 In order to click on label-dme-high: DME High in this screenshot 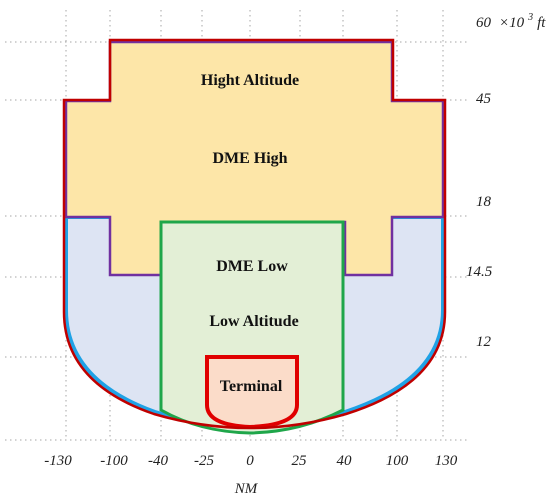, I will do `click(249, 158)`.